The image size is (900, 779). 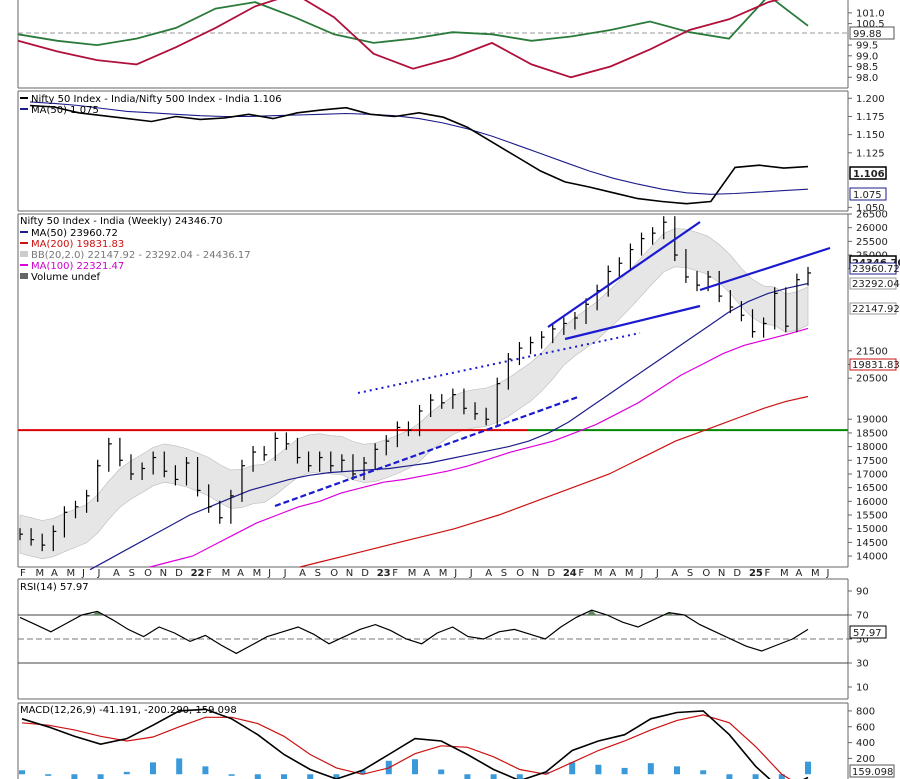 I want to click on osc-tick-label: 98.5, so click(x=867, y=67).